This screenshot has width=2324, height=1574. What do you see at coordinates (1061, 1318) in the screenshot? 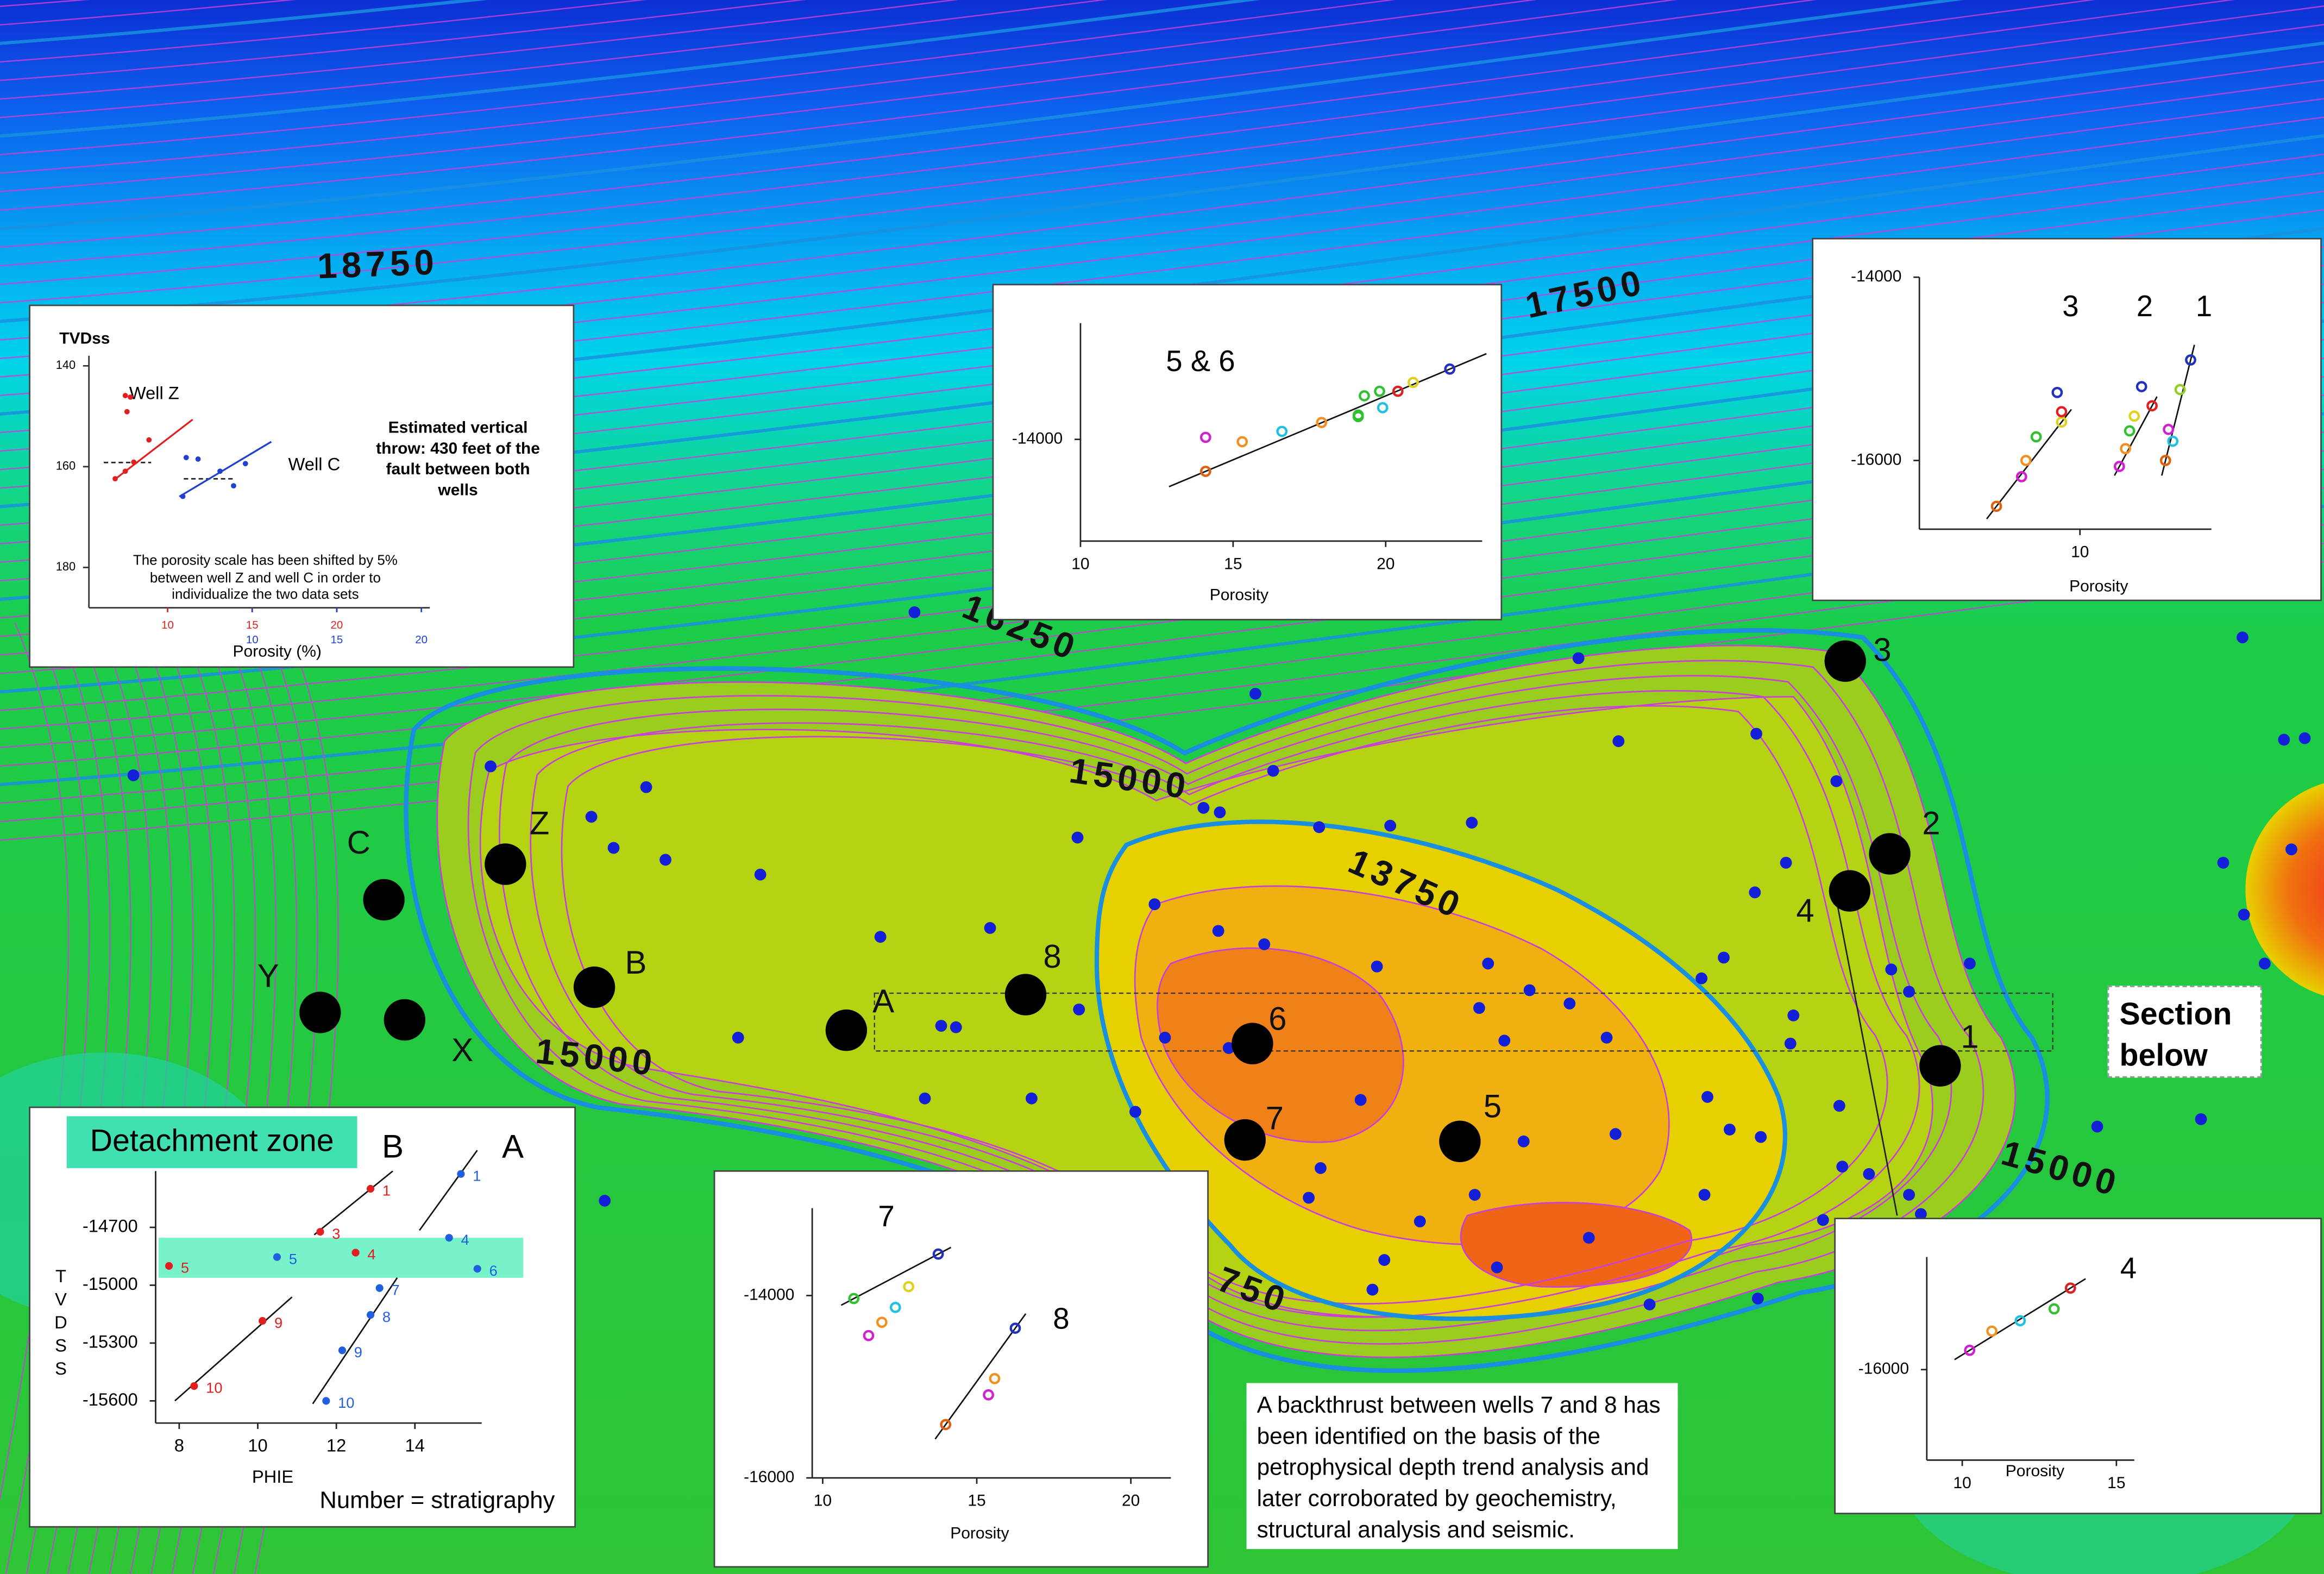
I see `series-label: 8` at bounding box center [1061, 1318].